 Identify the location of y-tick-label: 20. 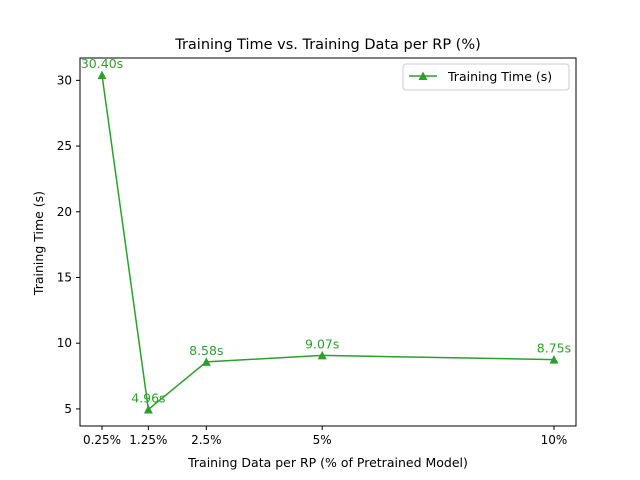
(64, 212).